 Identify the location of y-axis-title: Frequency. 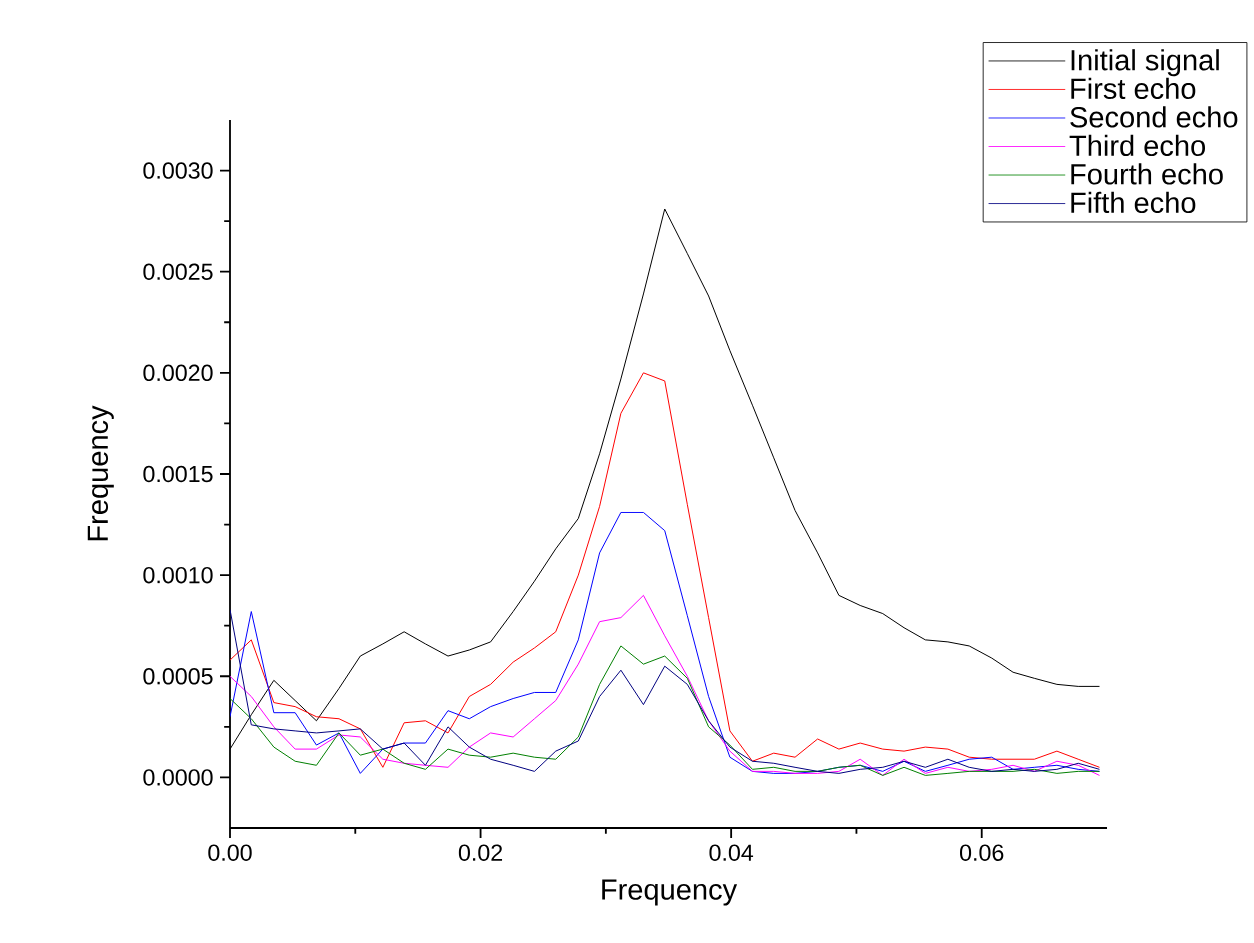
(100, 473).